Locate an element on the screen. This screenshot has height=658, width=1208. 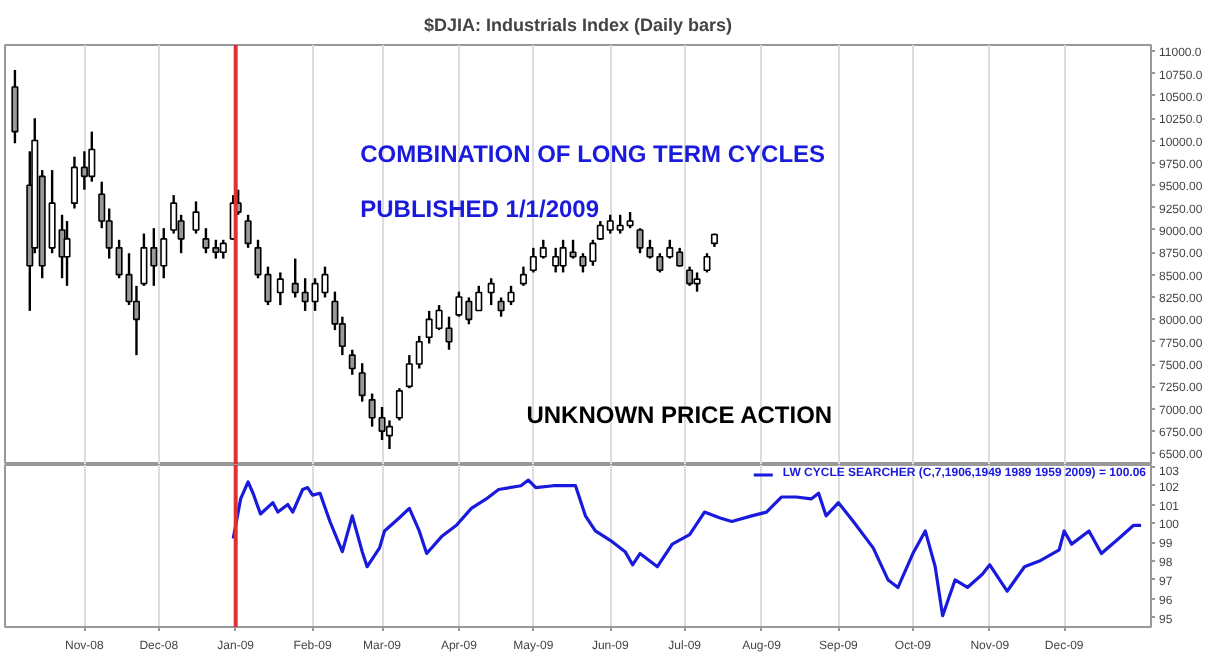
annotation: COMBINATION OF LONG TERM CYCLES is located at coordinates (593, 154).